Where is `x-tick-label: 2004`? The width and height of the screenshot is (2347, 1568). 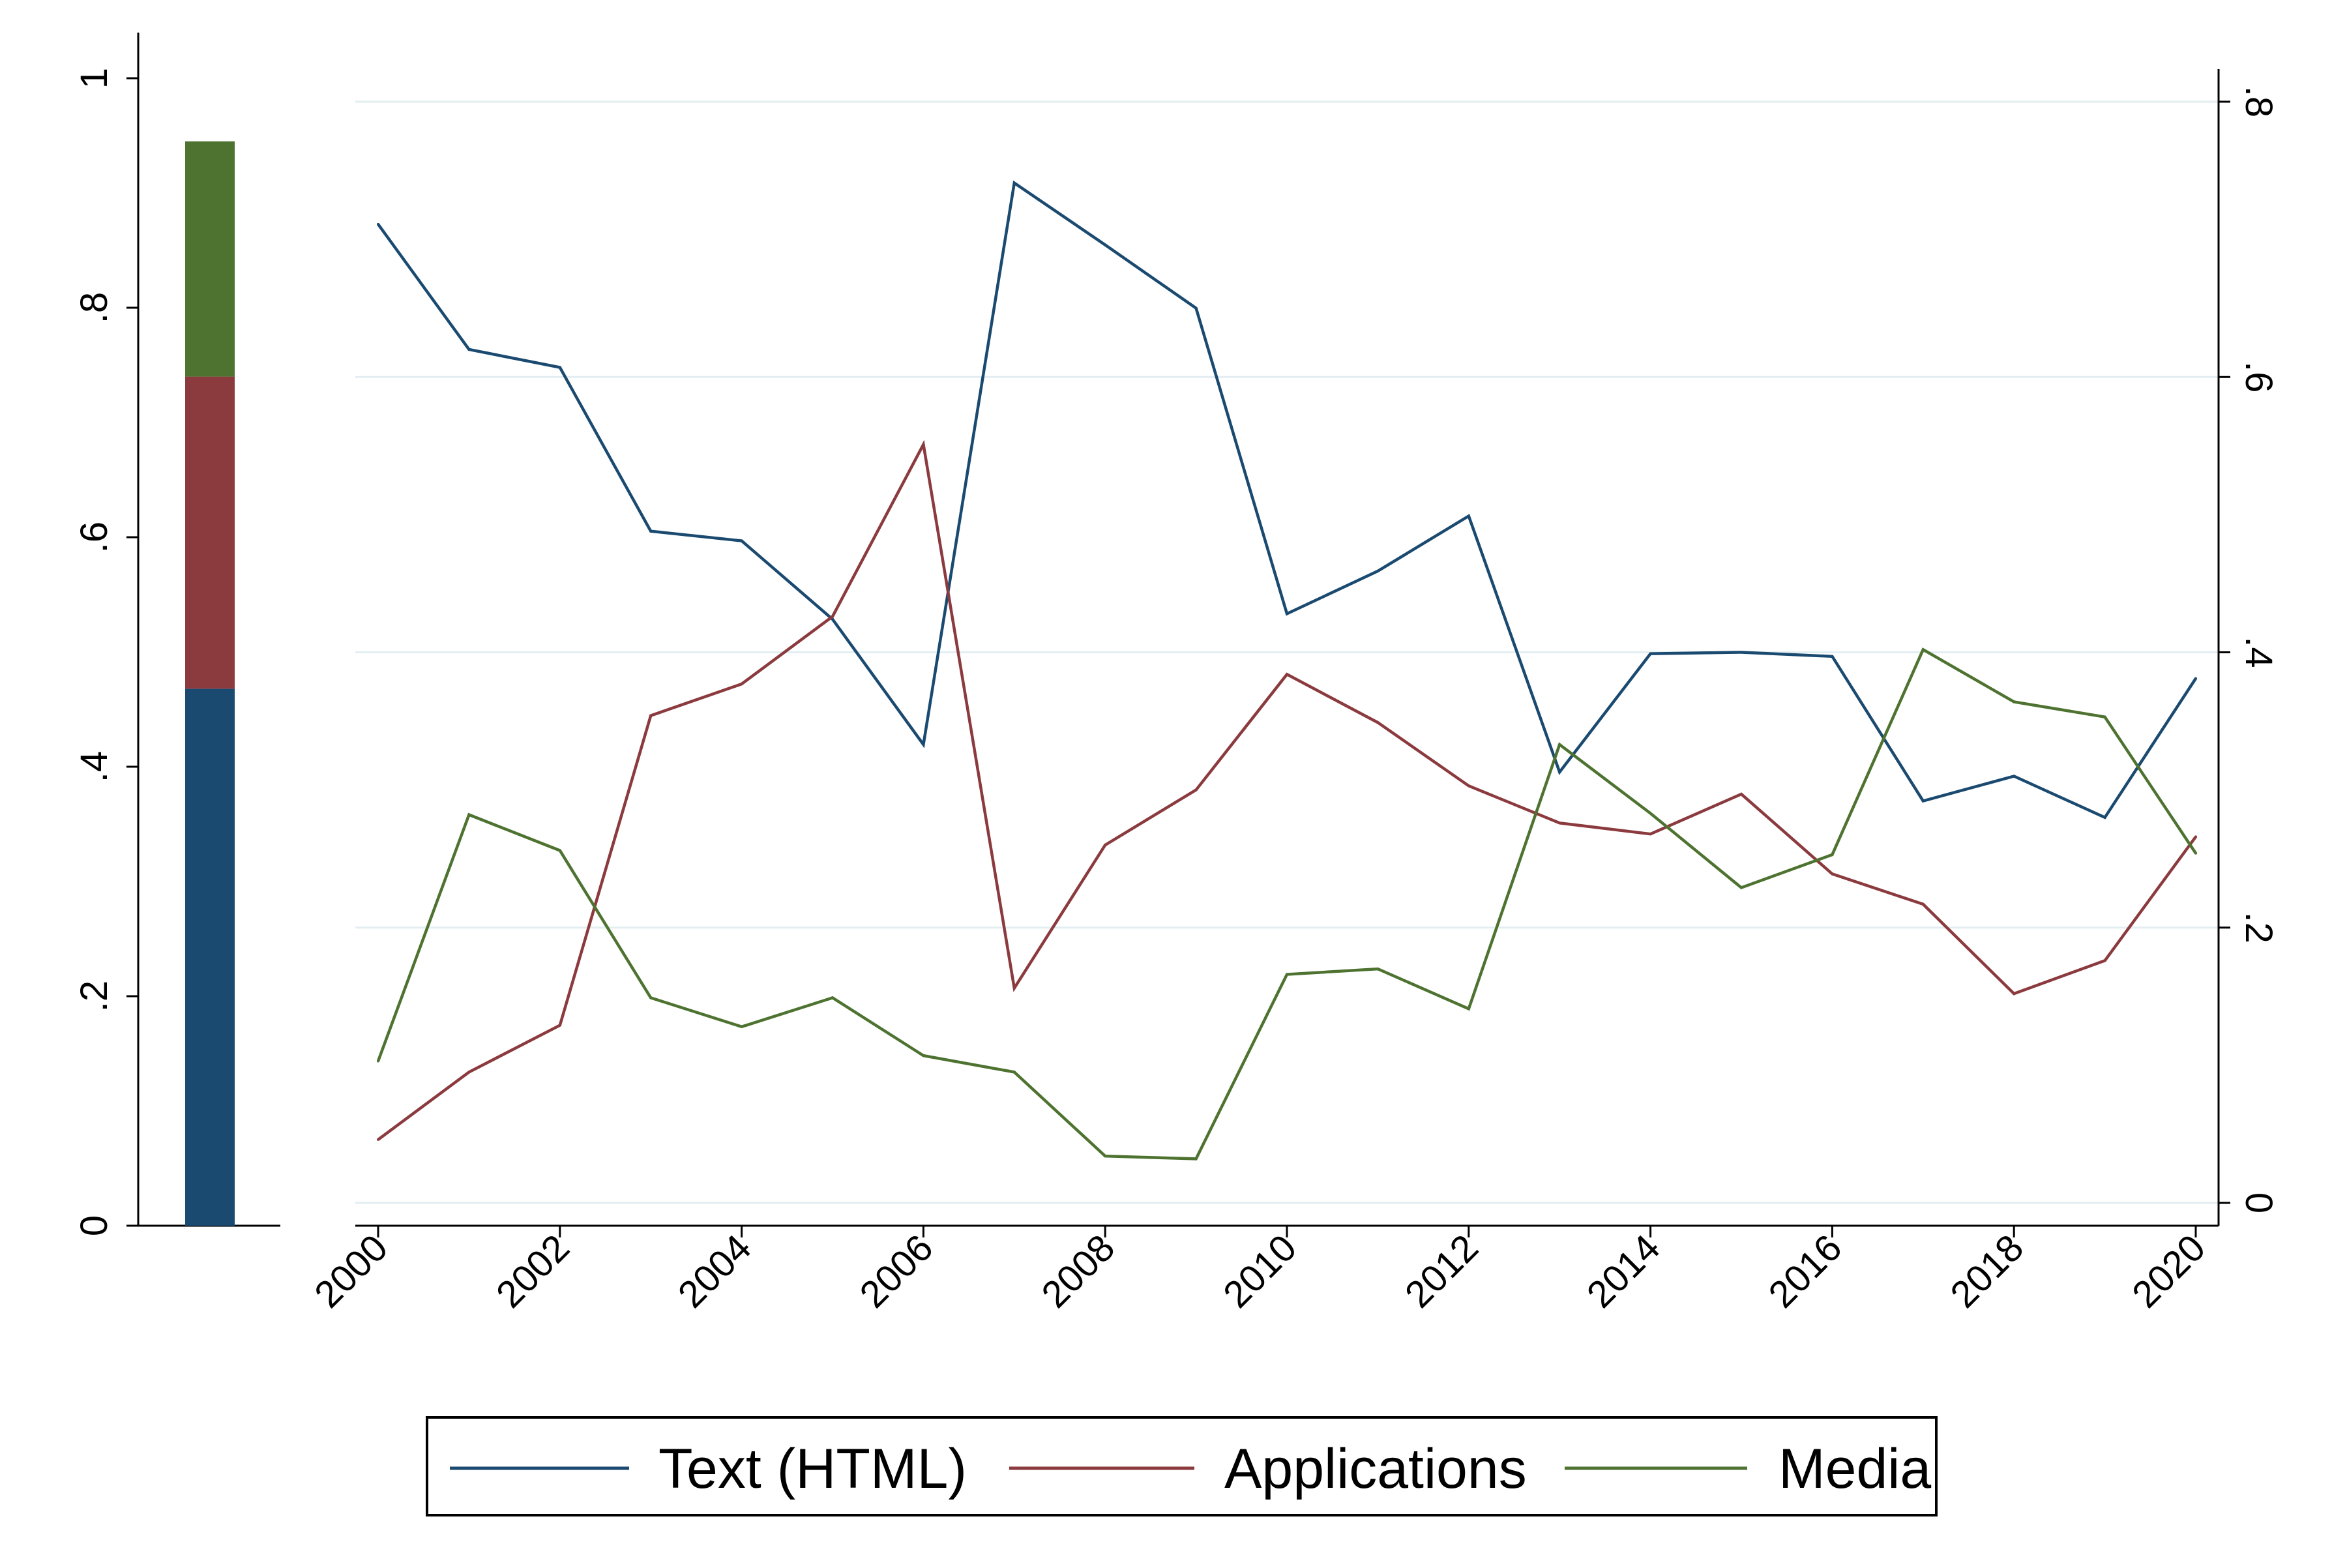 x-tick-label: 2004 is located at coordinates (715, 1271).